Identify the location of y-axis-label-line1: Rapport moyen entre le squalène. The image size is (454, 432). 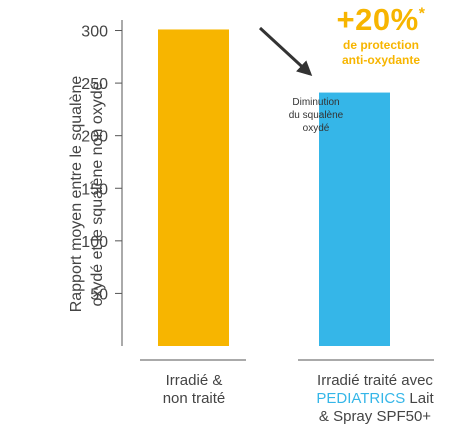
(76, 194).